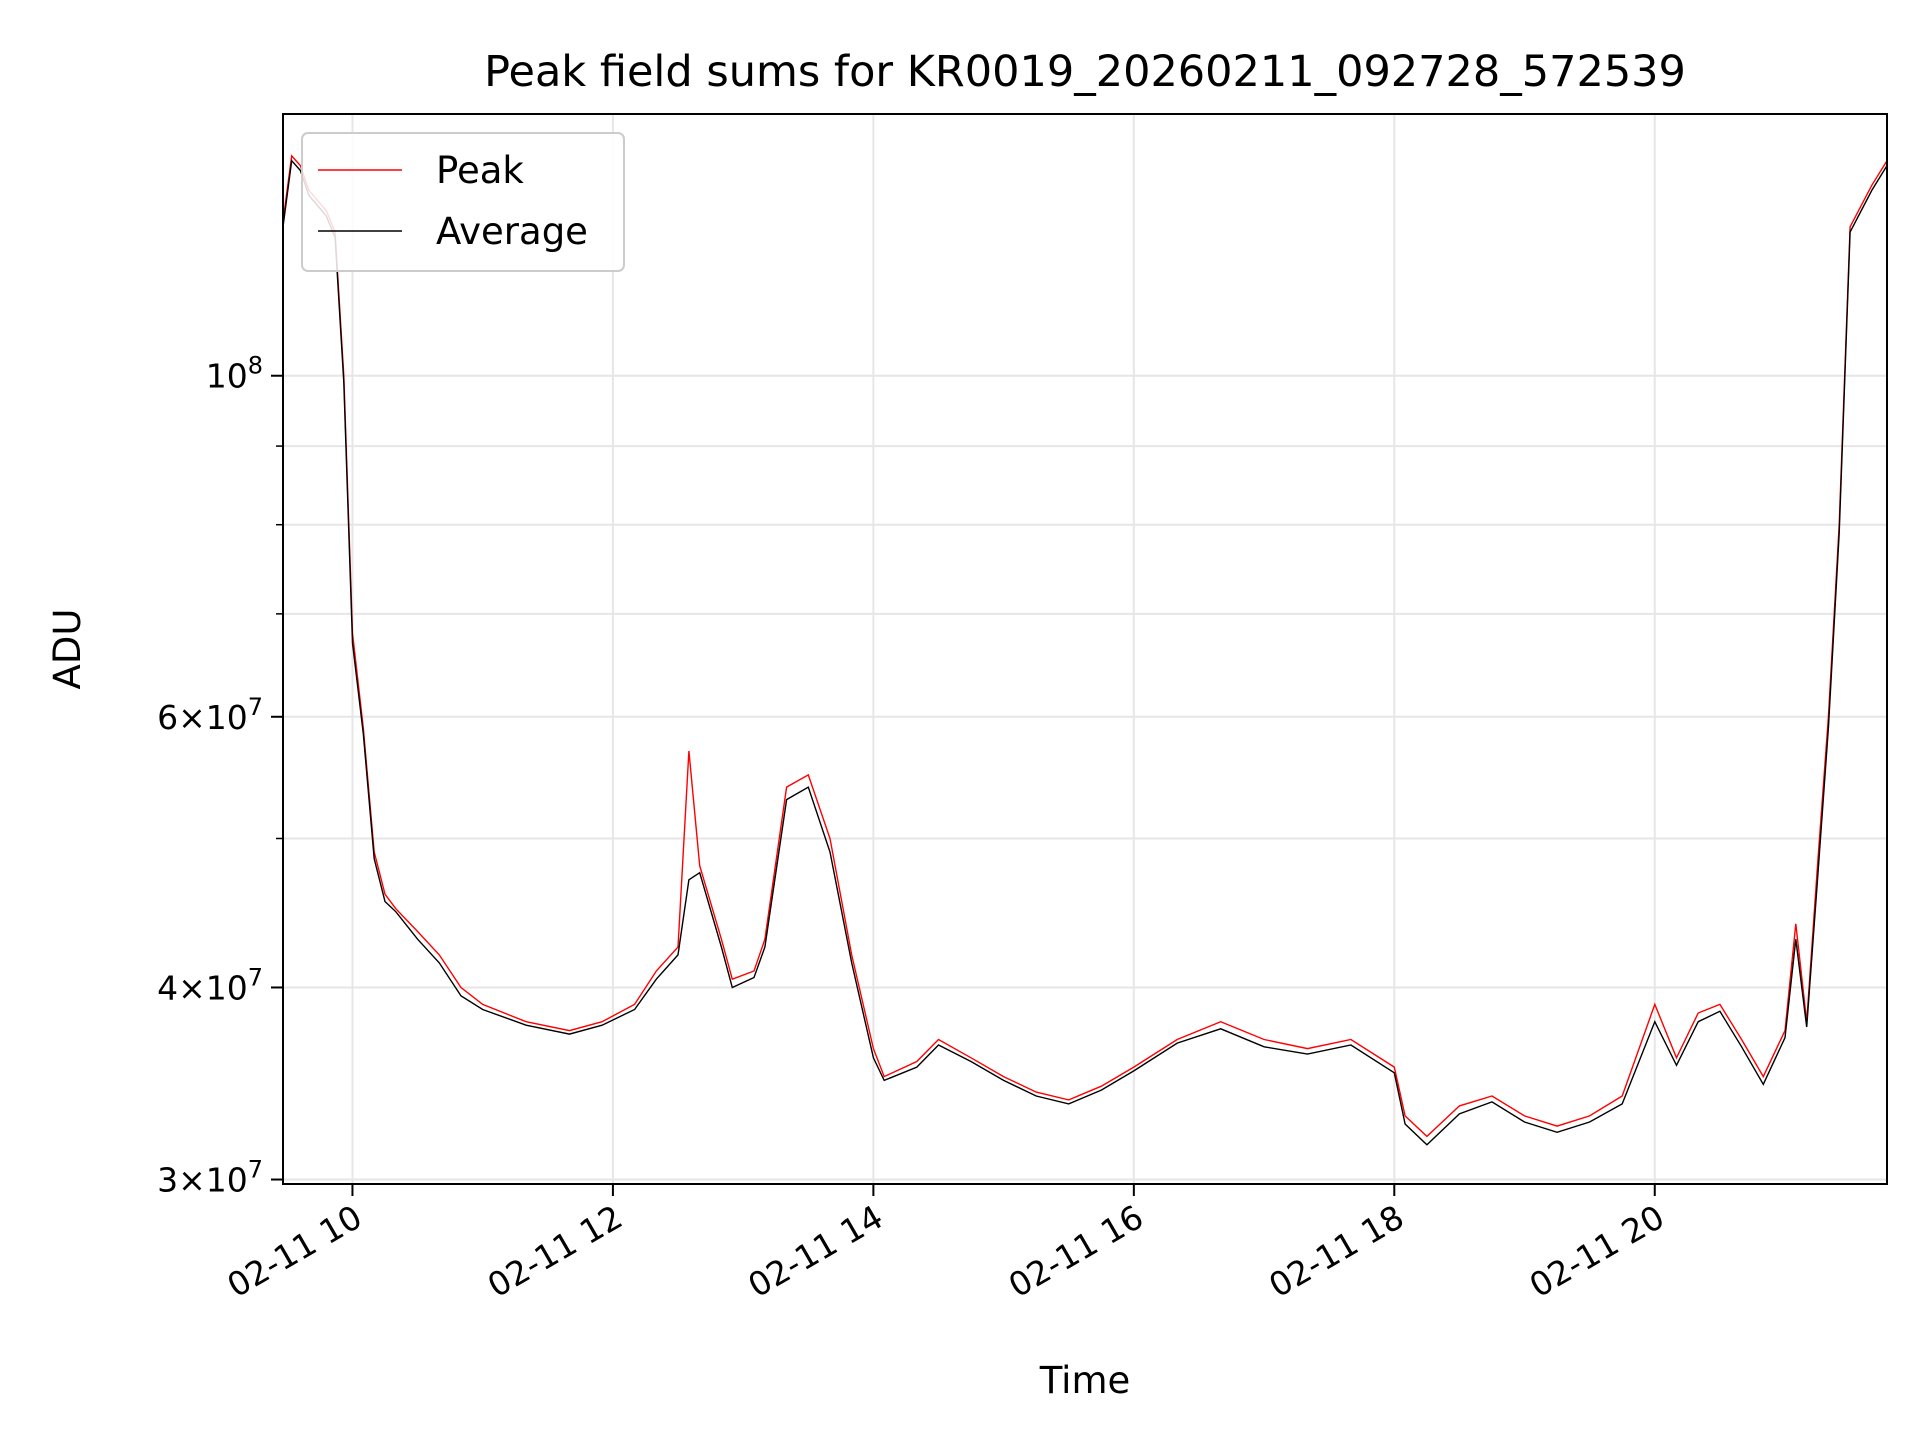  What do you see at coordinates (210, 1178) in the screenshot?
I see `y-tick-label: 3×10⁷` at bounding box center [210, 1178].